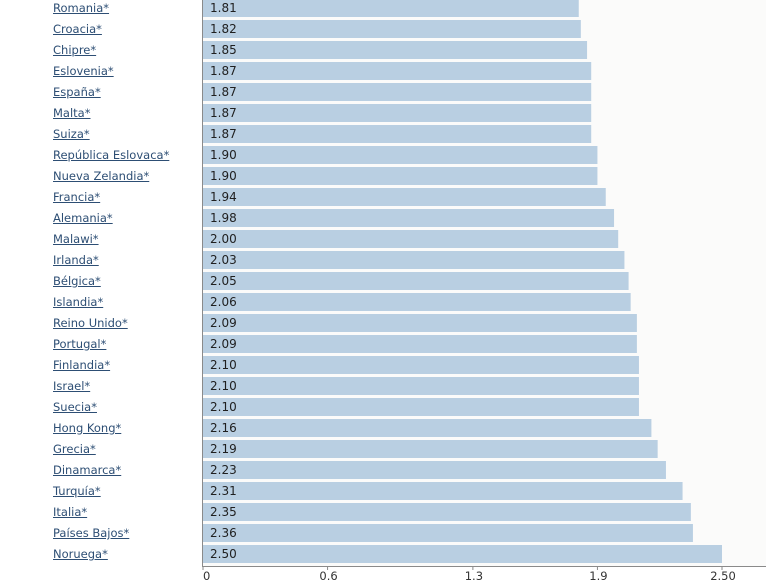 This screenshot has width=766, height=587. I want to click on x-tick-label: 1.3, so click(474, 576).